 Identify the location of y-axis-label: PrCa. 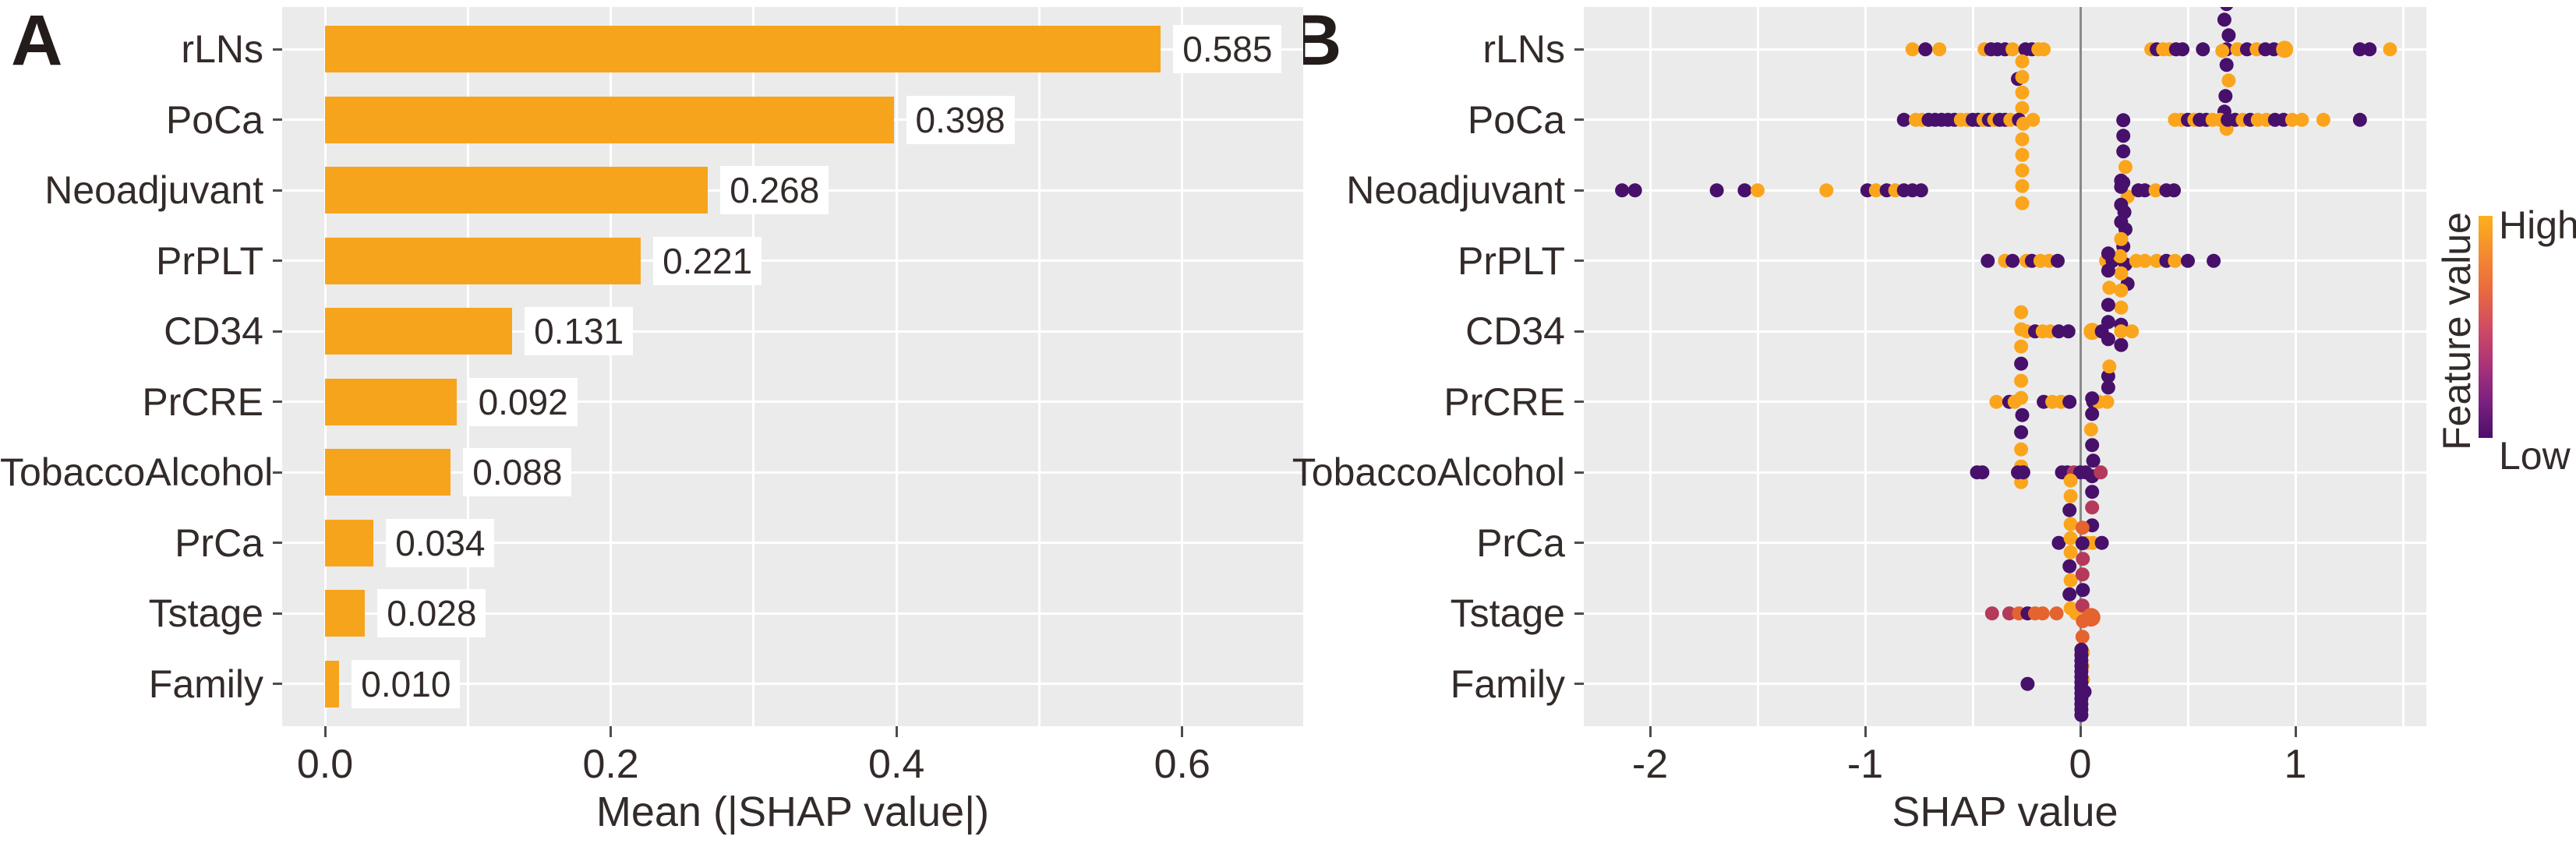
(1520, 543).